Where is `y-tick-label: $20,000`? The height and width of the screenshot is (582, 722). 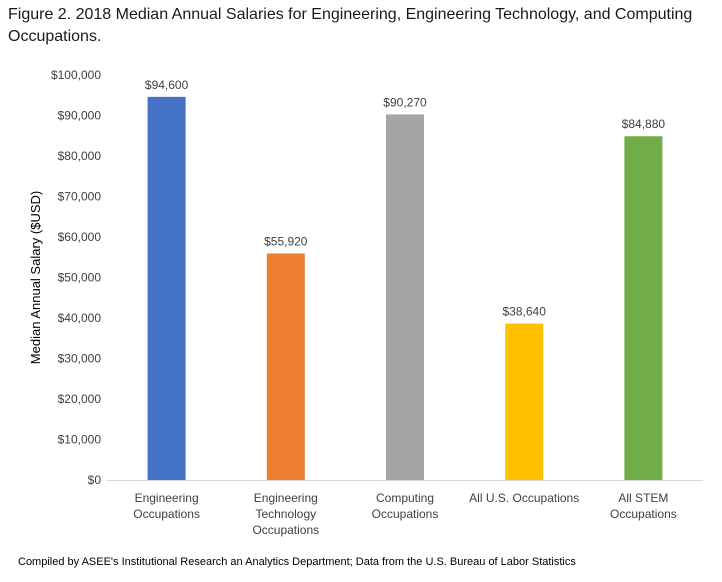 y-tick-label: $20,000 is located at coordinates (80, 399).